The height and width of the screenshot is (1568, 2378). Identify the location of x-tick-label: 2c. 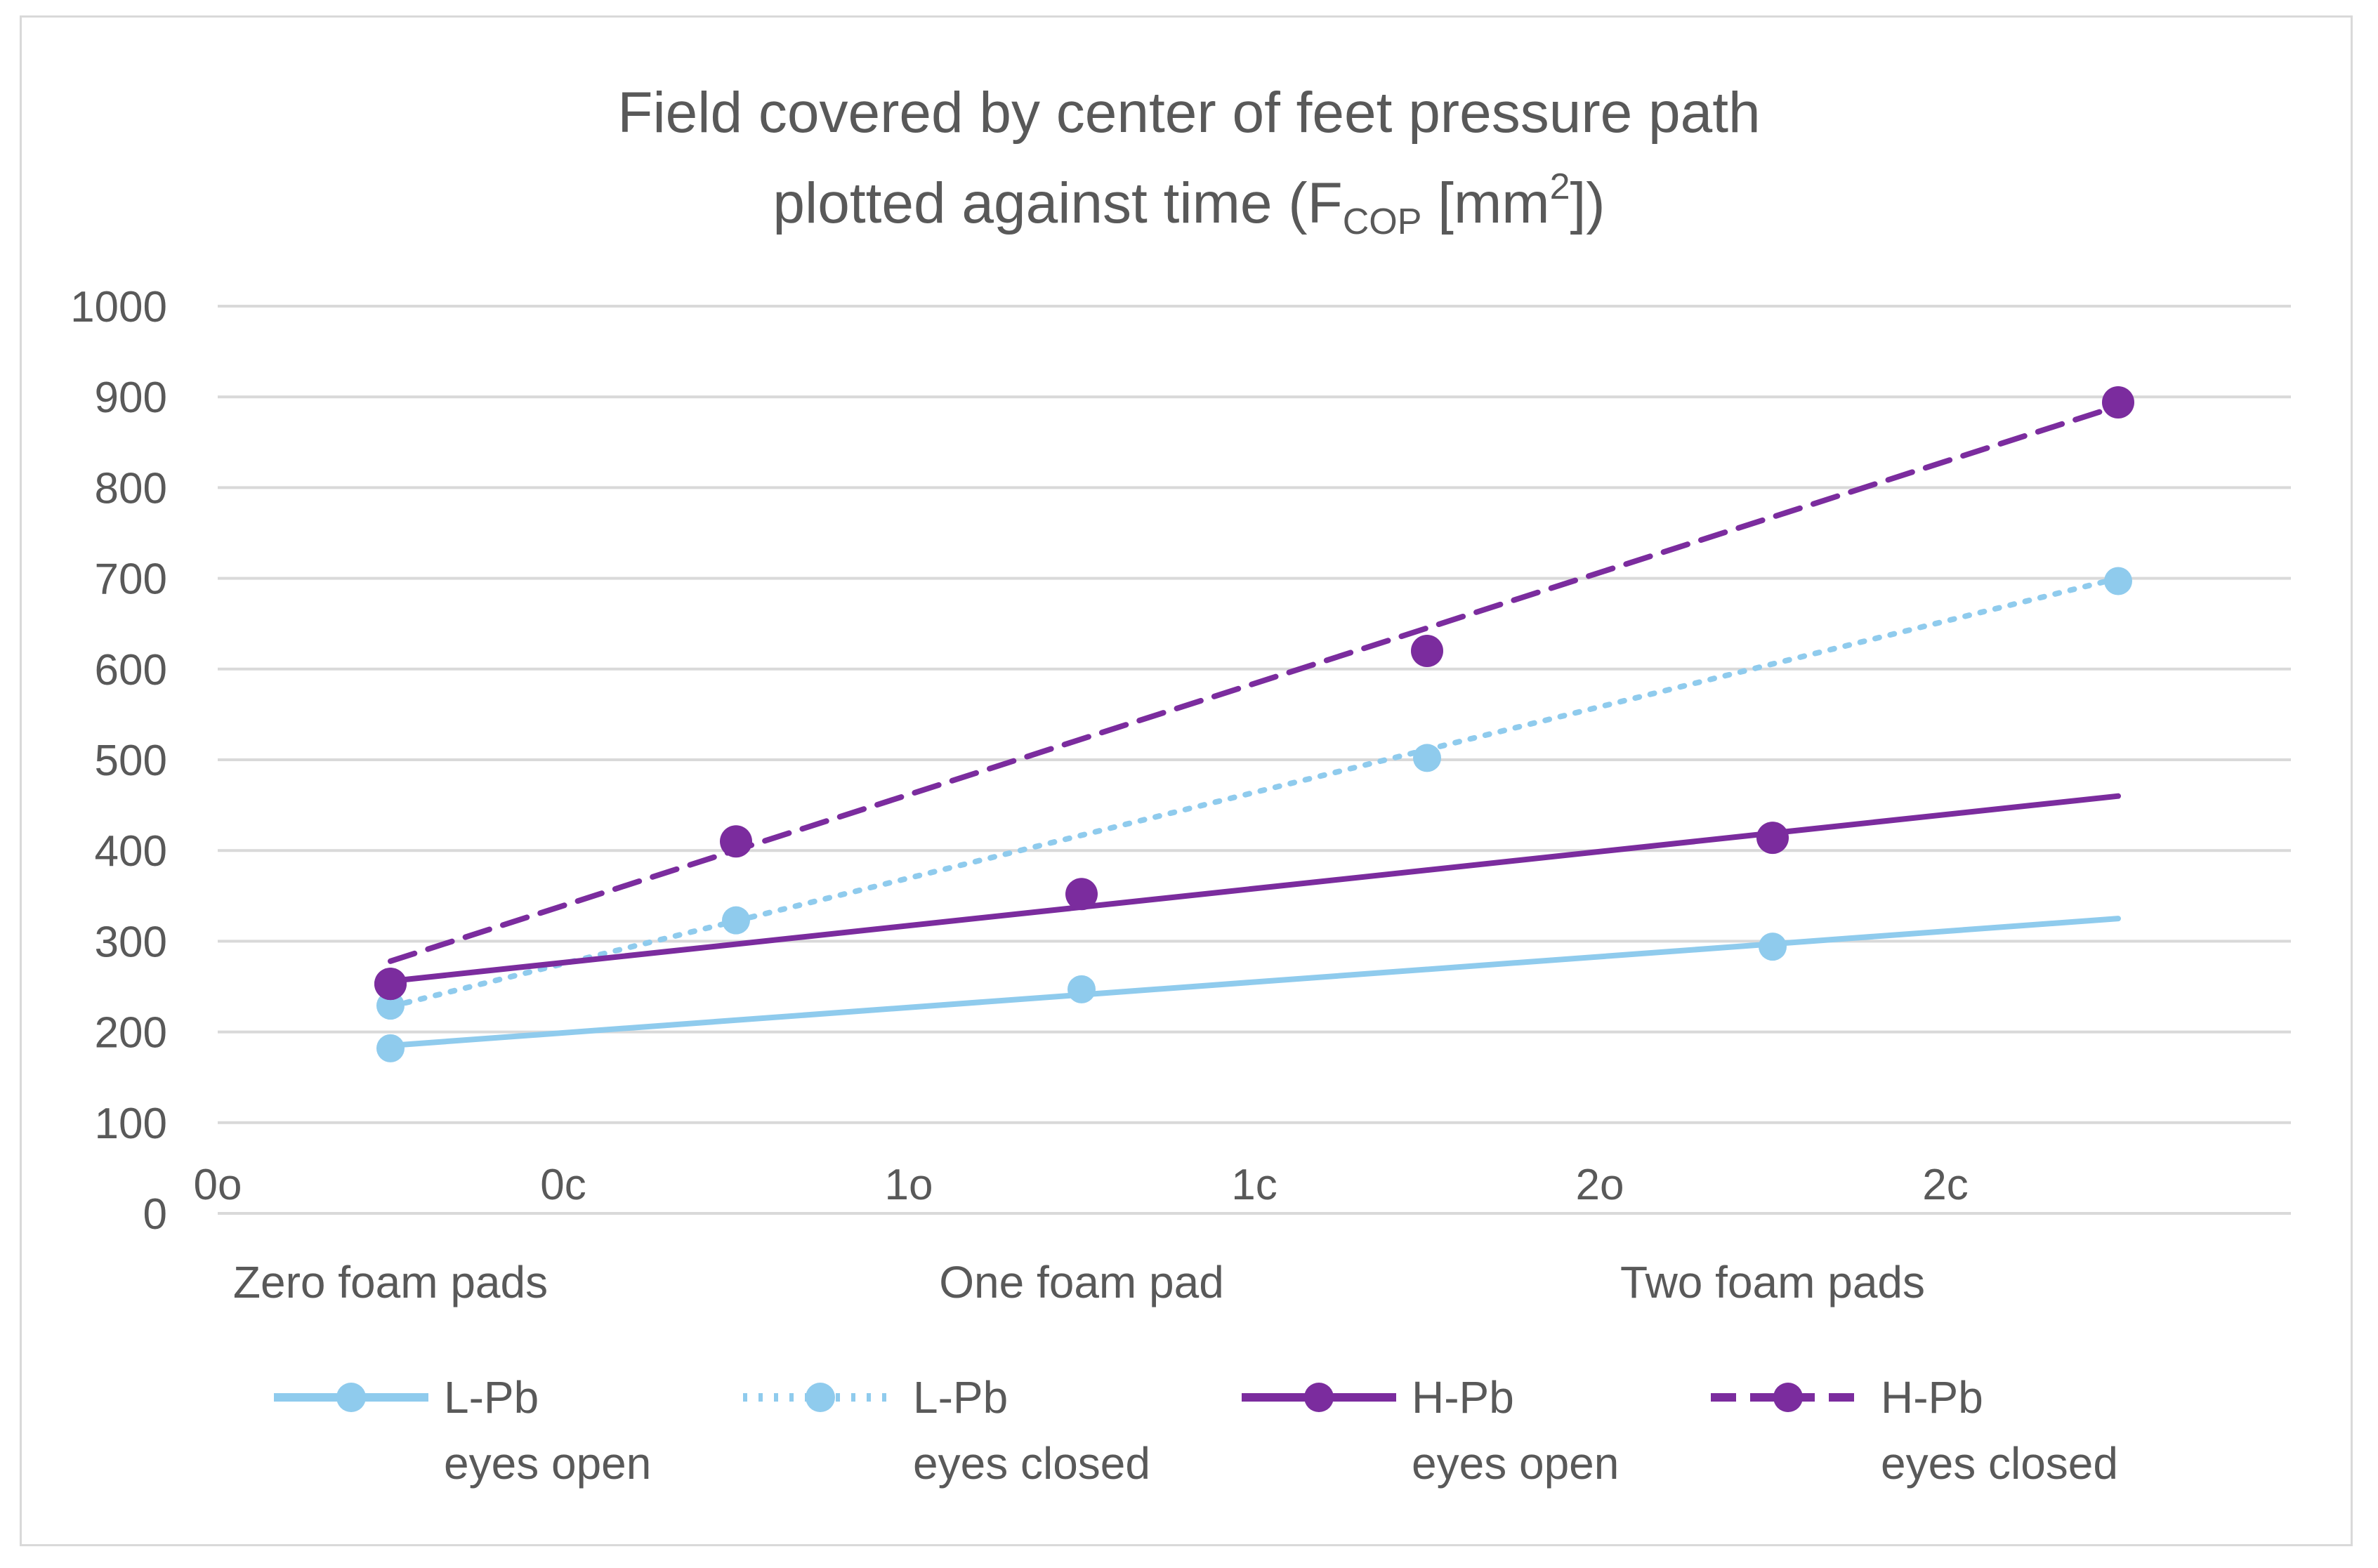
(1945, 1185).